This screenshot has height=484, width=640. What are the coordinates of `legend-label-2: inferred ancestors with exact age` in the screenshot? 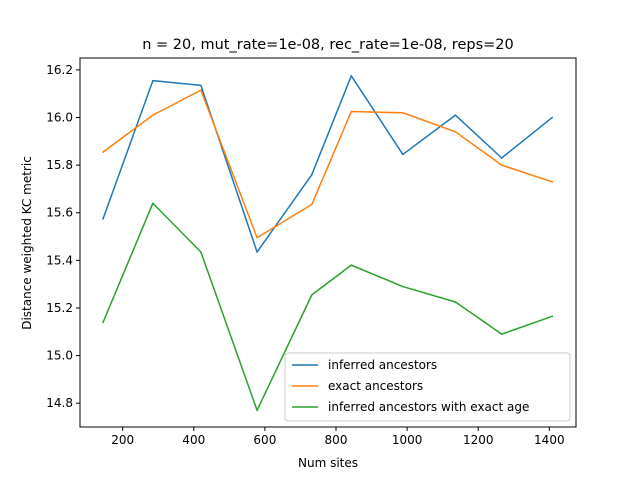 It's located at (428, 407).